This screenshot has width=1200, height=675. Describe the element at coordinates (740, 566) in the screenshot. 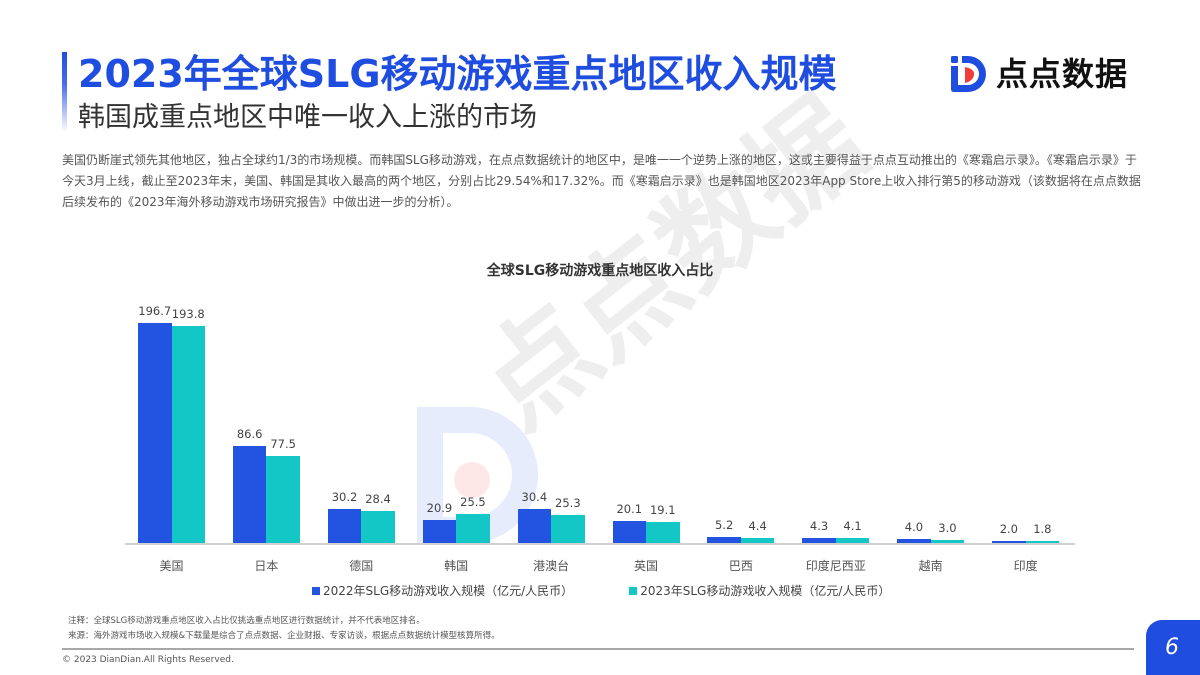

I see `category-label: 巴西` at that location.